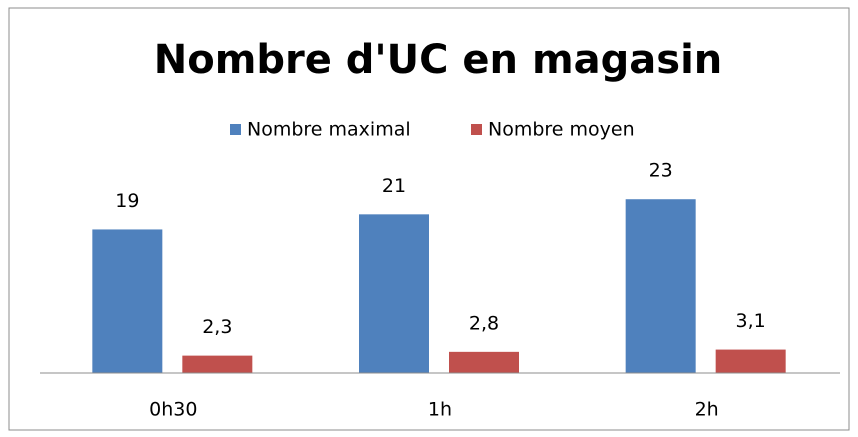 The height and width of the screenshot is (437, 858). Describe the element at coordinates (440, 410) in the screenshot. I see `x-tick-label: 1h` at that location.